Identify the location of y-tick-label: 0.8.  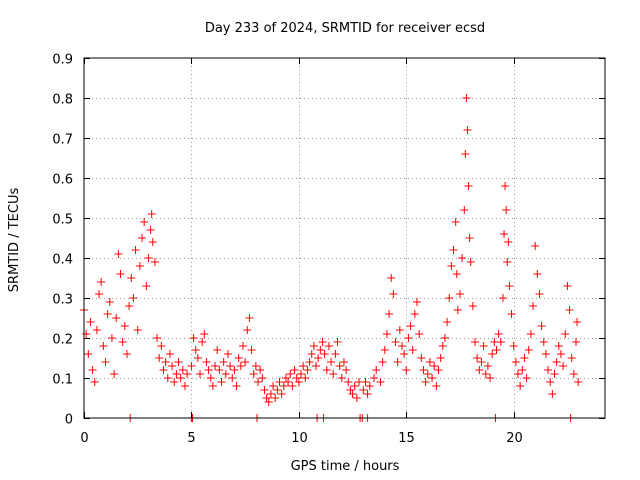
(62, 100).